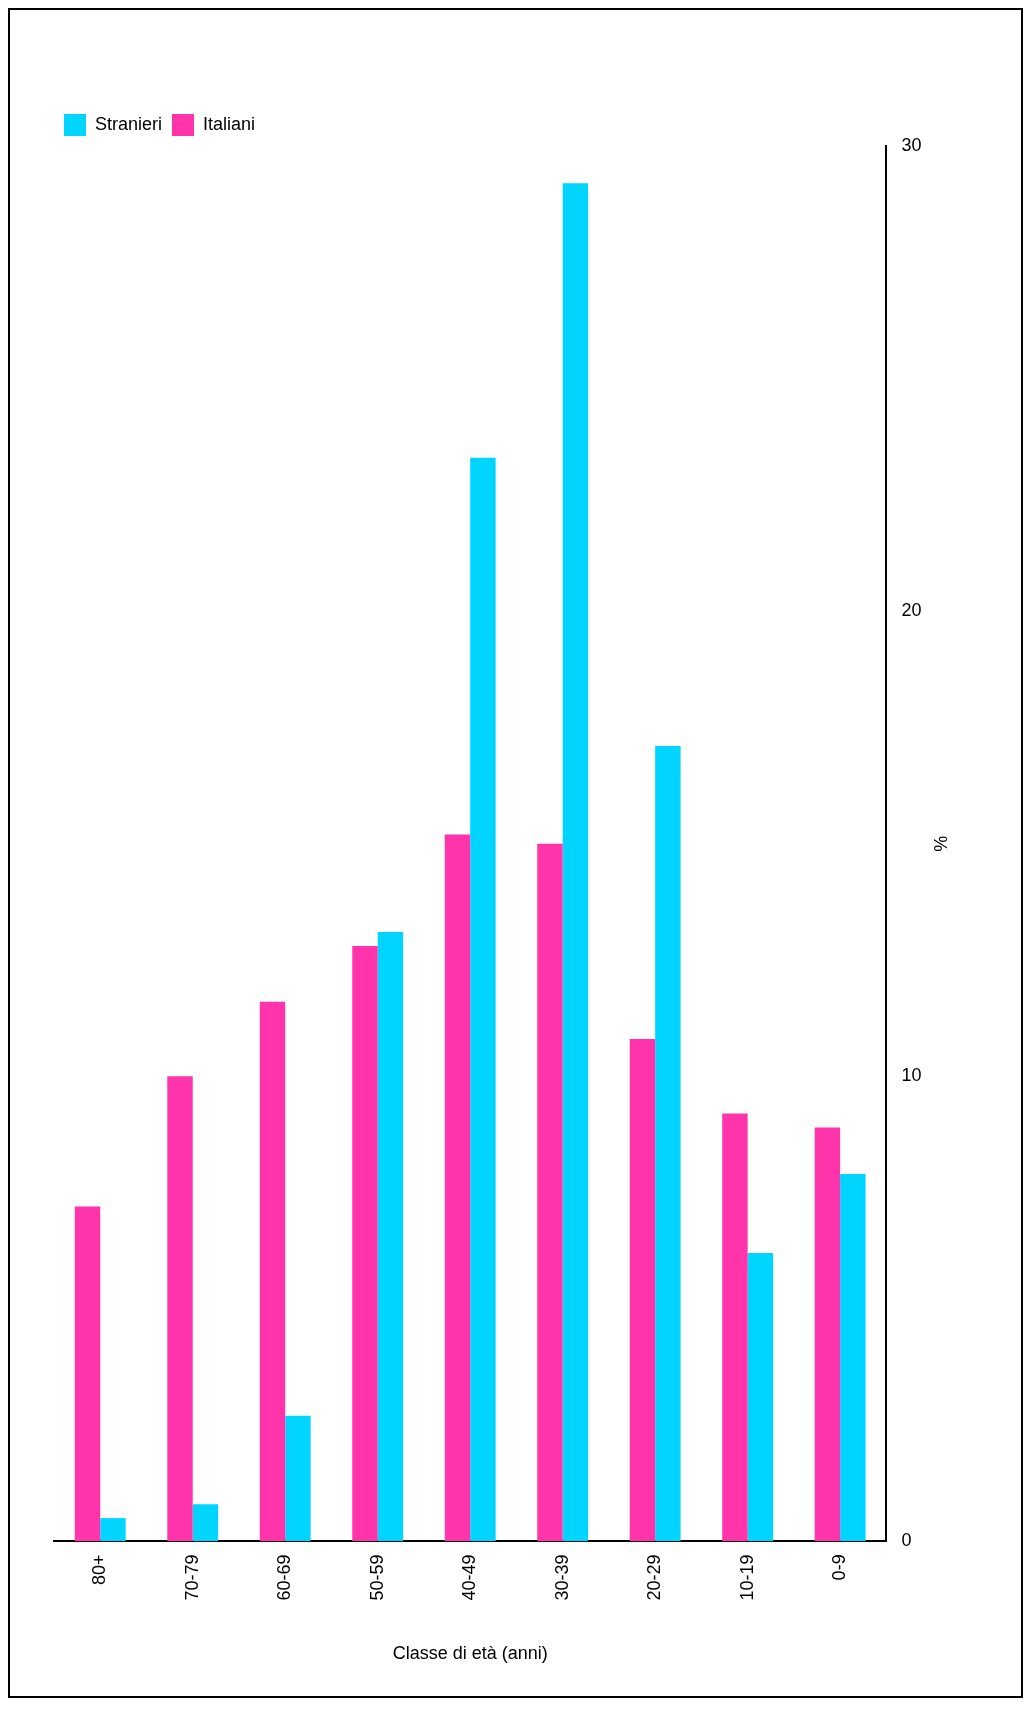  Describe the element at coordinates (940, 843) in the screenshot. I see `y-axis-title: %` at that location.